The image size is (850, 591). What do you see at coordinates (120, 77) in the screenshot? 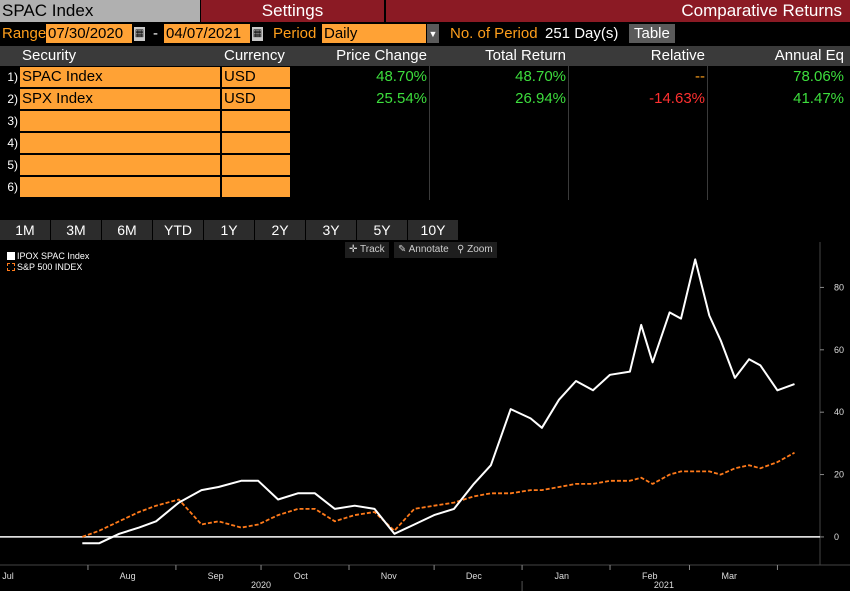
I see `security-input: SPAC Index` at bounding box center [120, 77].